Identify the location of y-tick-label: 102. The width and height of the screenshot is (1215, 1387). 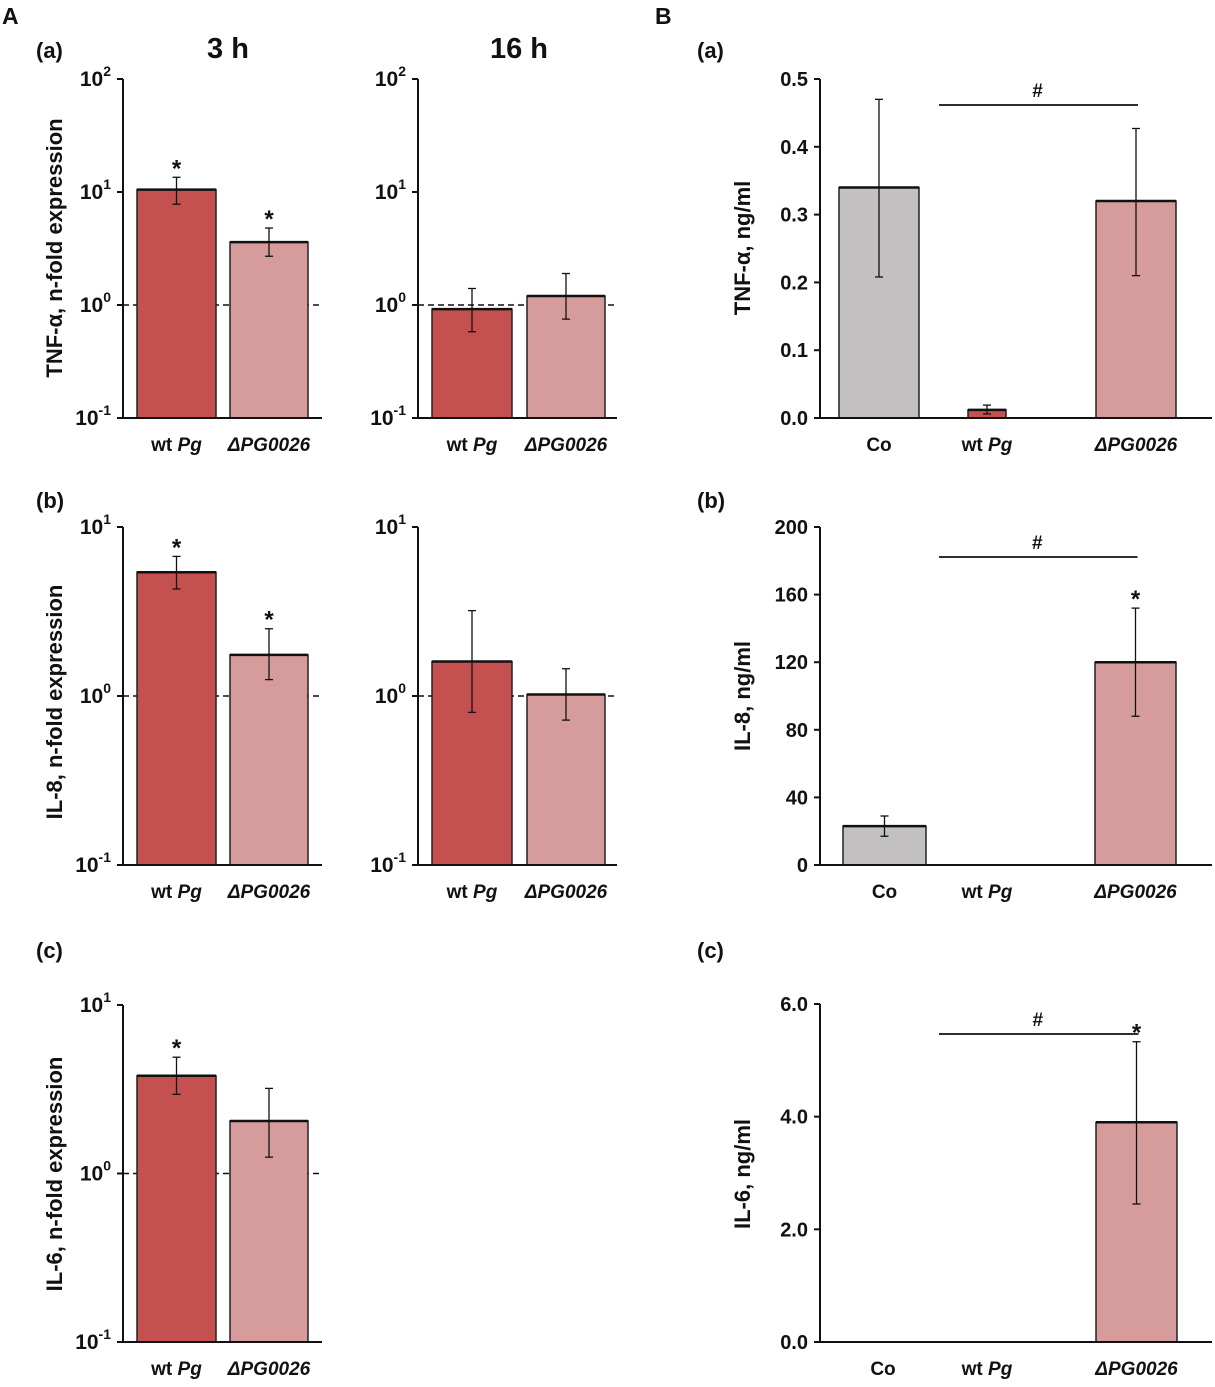
(95, 77).